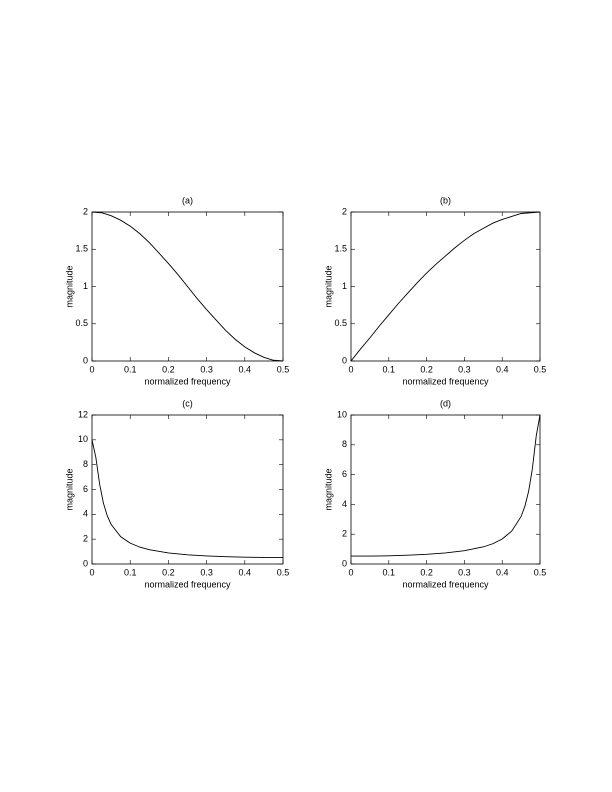 Image resolution: width=612 pixels, height=792 pixels. What do you see at coordinates (83, 414) in the screenshot?
I see `y-tick-label: 12` at bounding box center [83, 414].